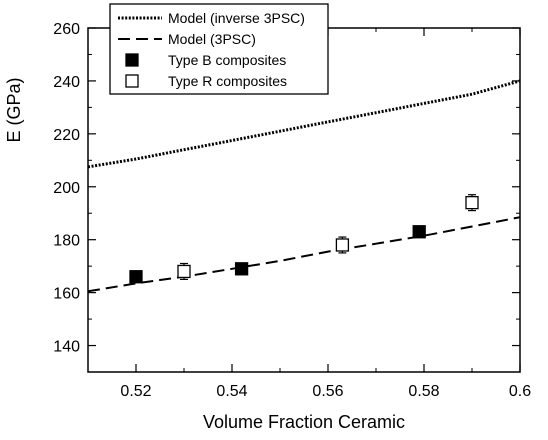 The height and width of the screenshot is (440, 548). Describe the element at coordinates (135, 391) in the screenshot. I see `x-tick-label: 0.52` at that location.